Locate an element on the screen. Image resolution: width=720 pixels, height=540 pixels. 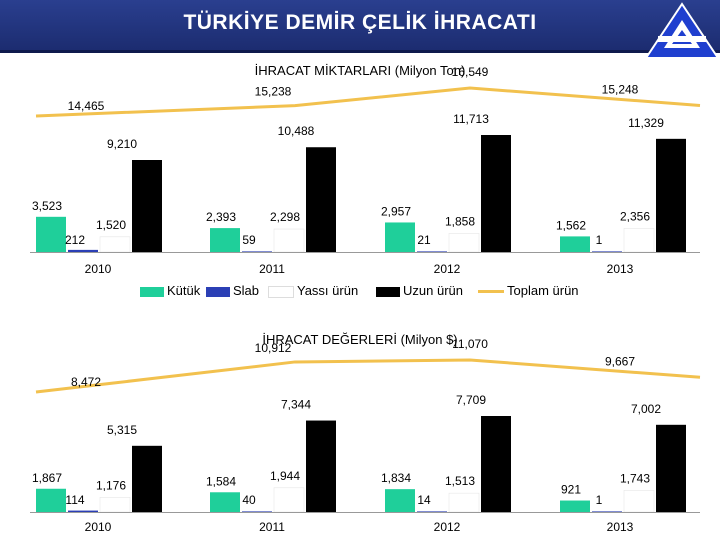
data-label-uzun-2013: 11,329 is located at coordinates (646, 123).